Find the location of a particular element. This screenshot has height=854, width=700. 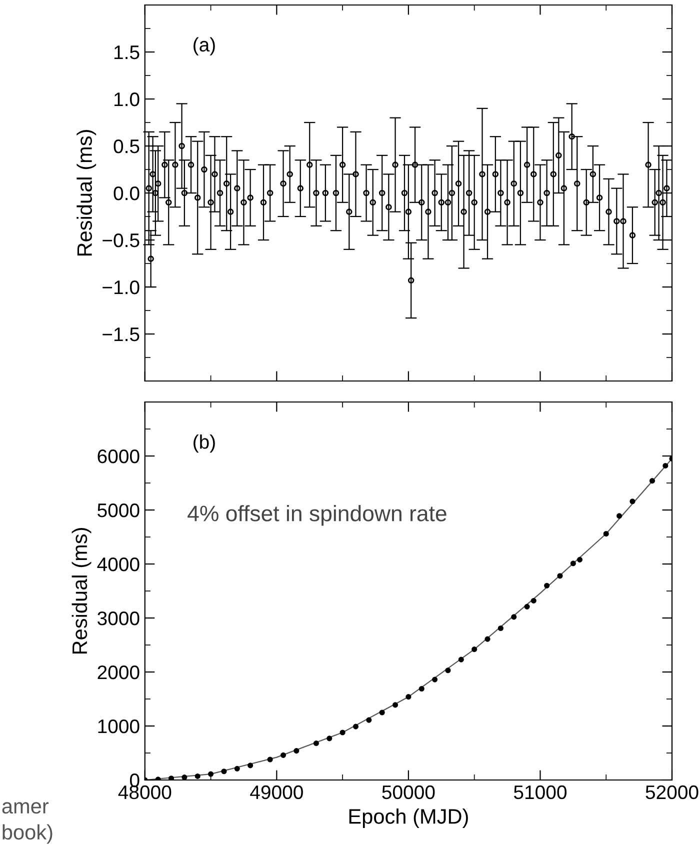

x-tick-label: 48000 is located at coordinates (145, 792).